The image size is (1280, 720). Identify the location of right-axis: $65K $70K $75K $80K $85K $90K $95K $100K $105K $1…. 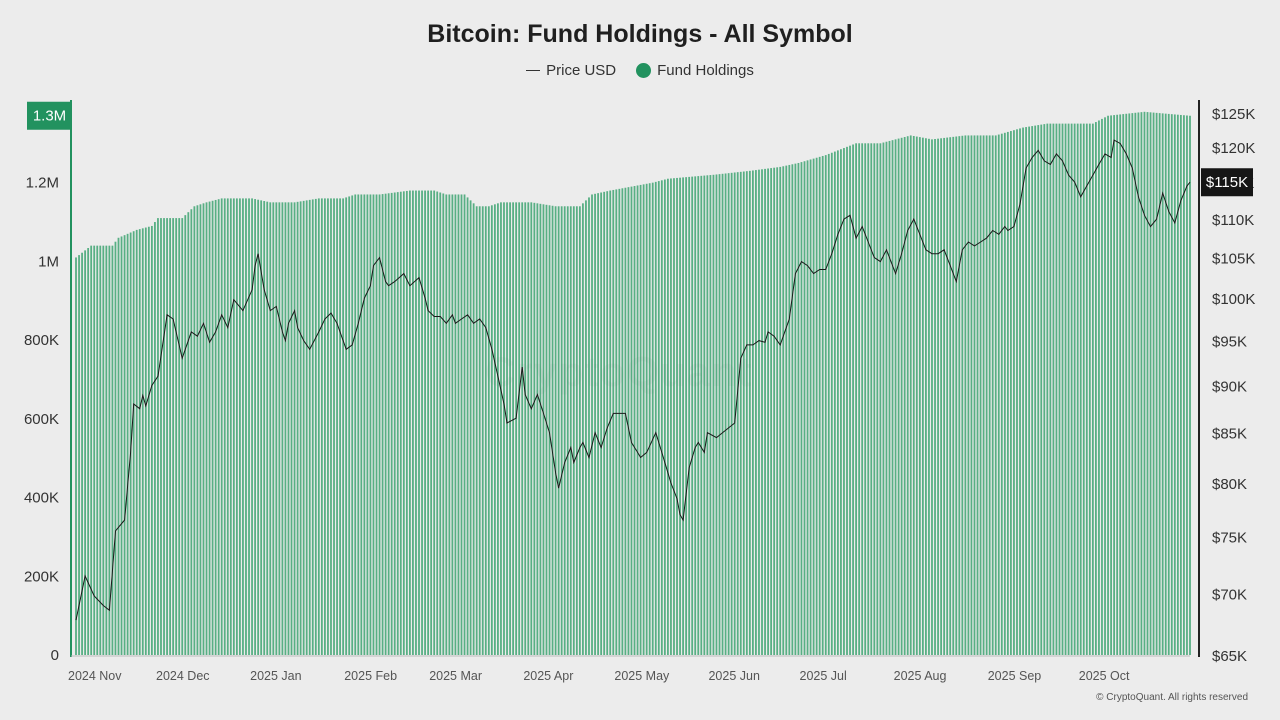
(1226, 382).